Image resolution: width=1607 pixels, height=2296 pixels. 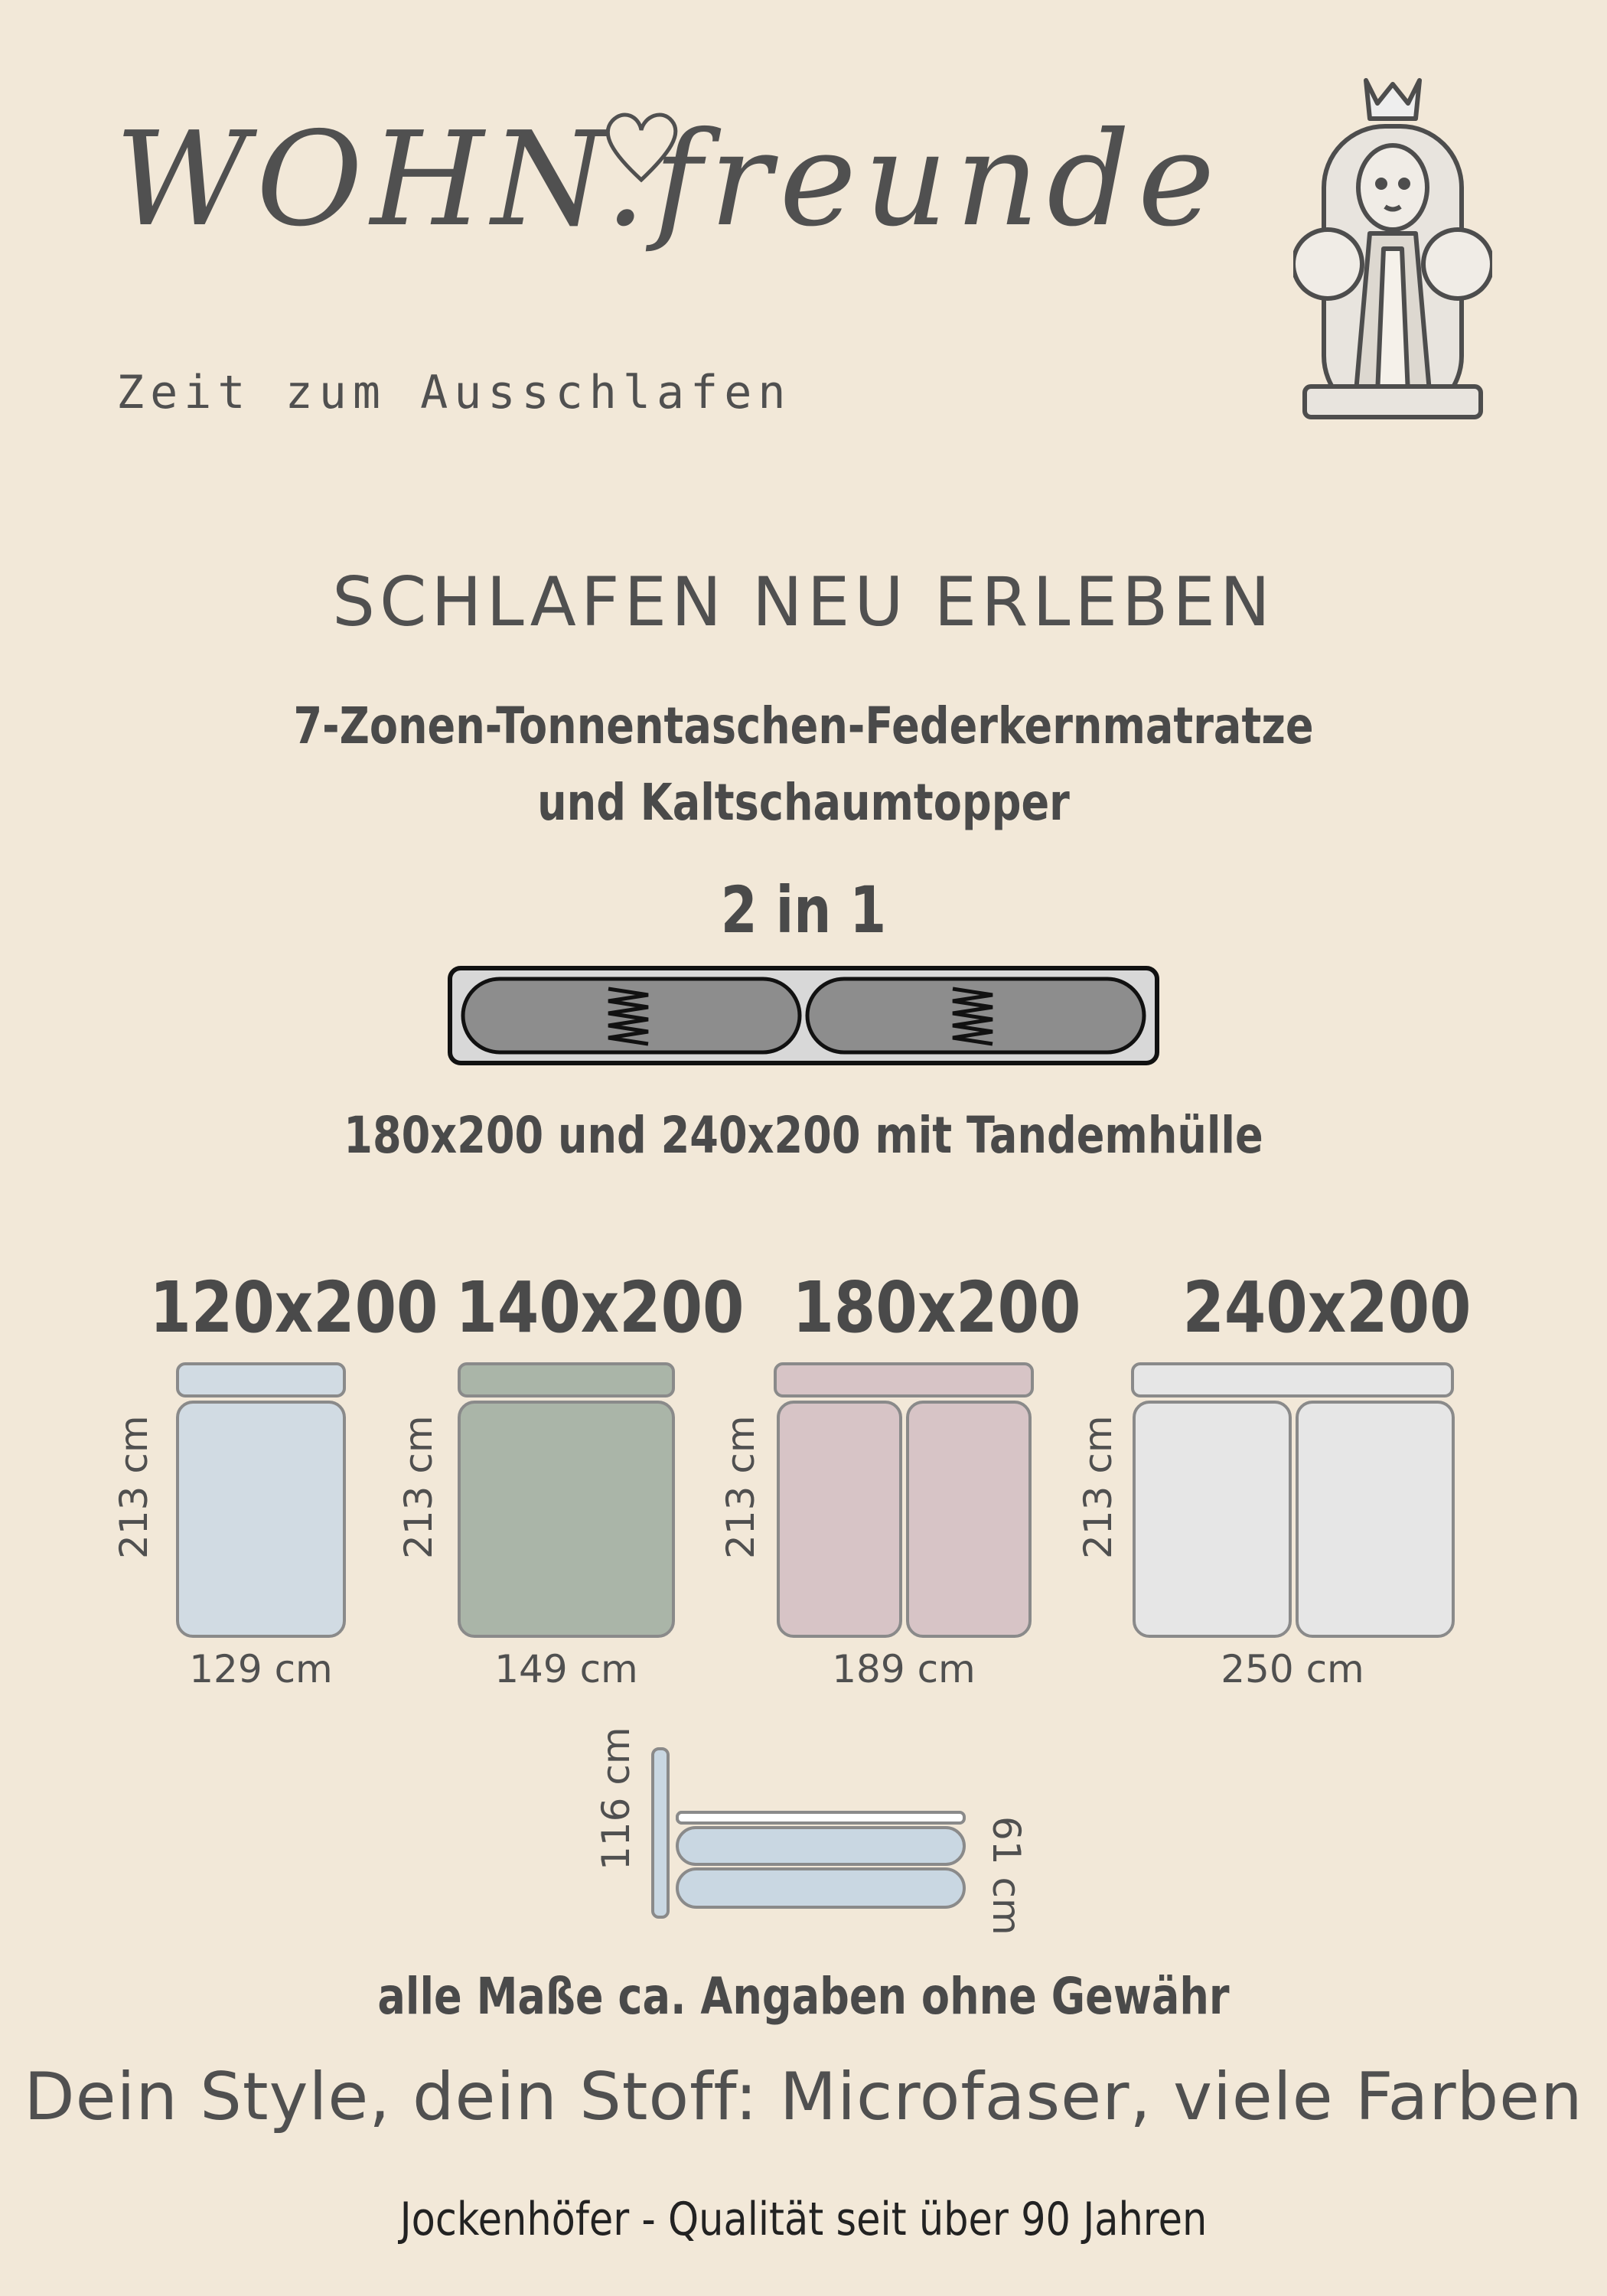 I want to click on height-label-180: 213 cm, so click(x=741, y=1487).